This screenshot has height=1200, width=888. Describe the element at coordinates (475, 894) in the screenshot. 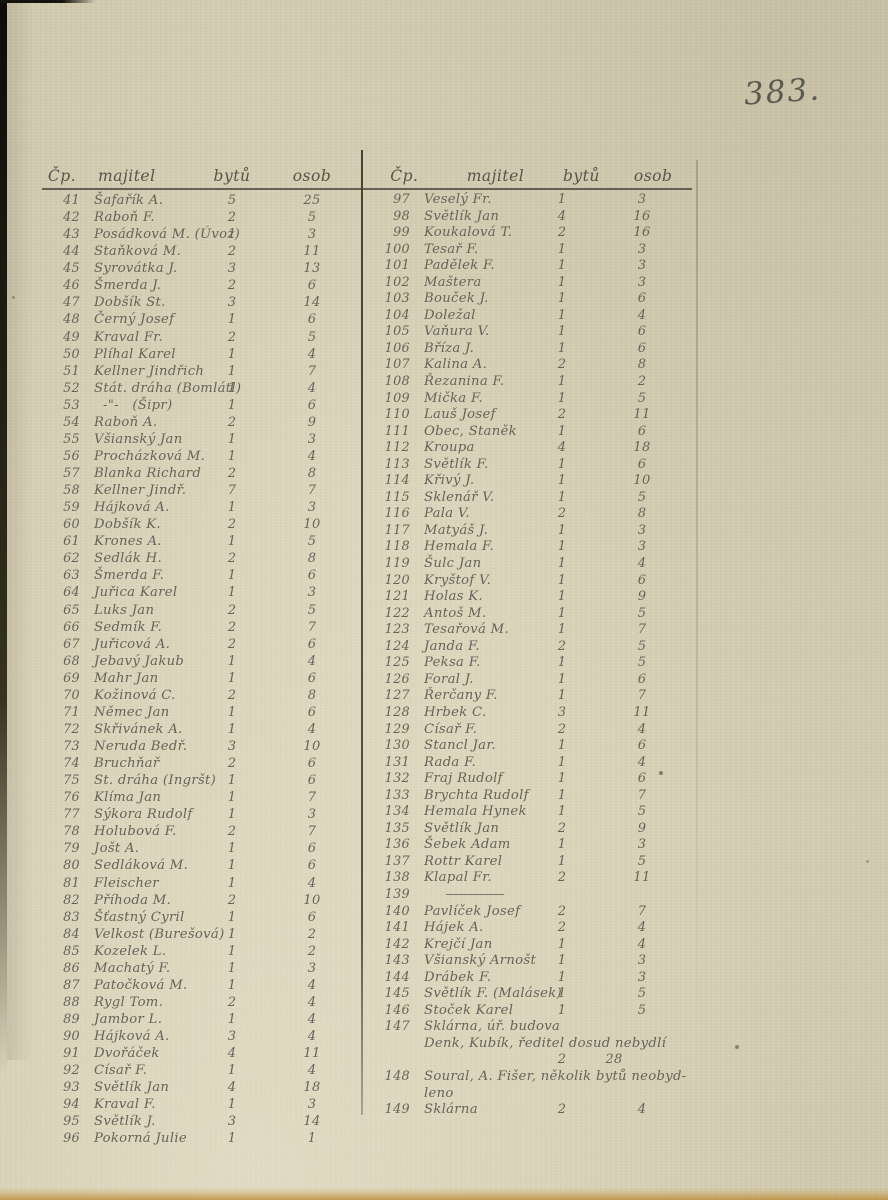

I see `blank-entry-dash` at that location.